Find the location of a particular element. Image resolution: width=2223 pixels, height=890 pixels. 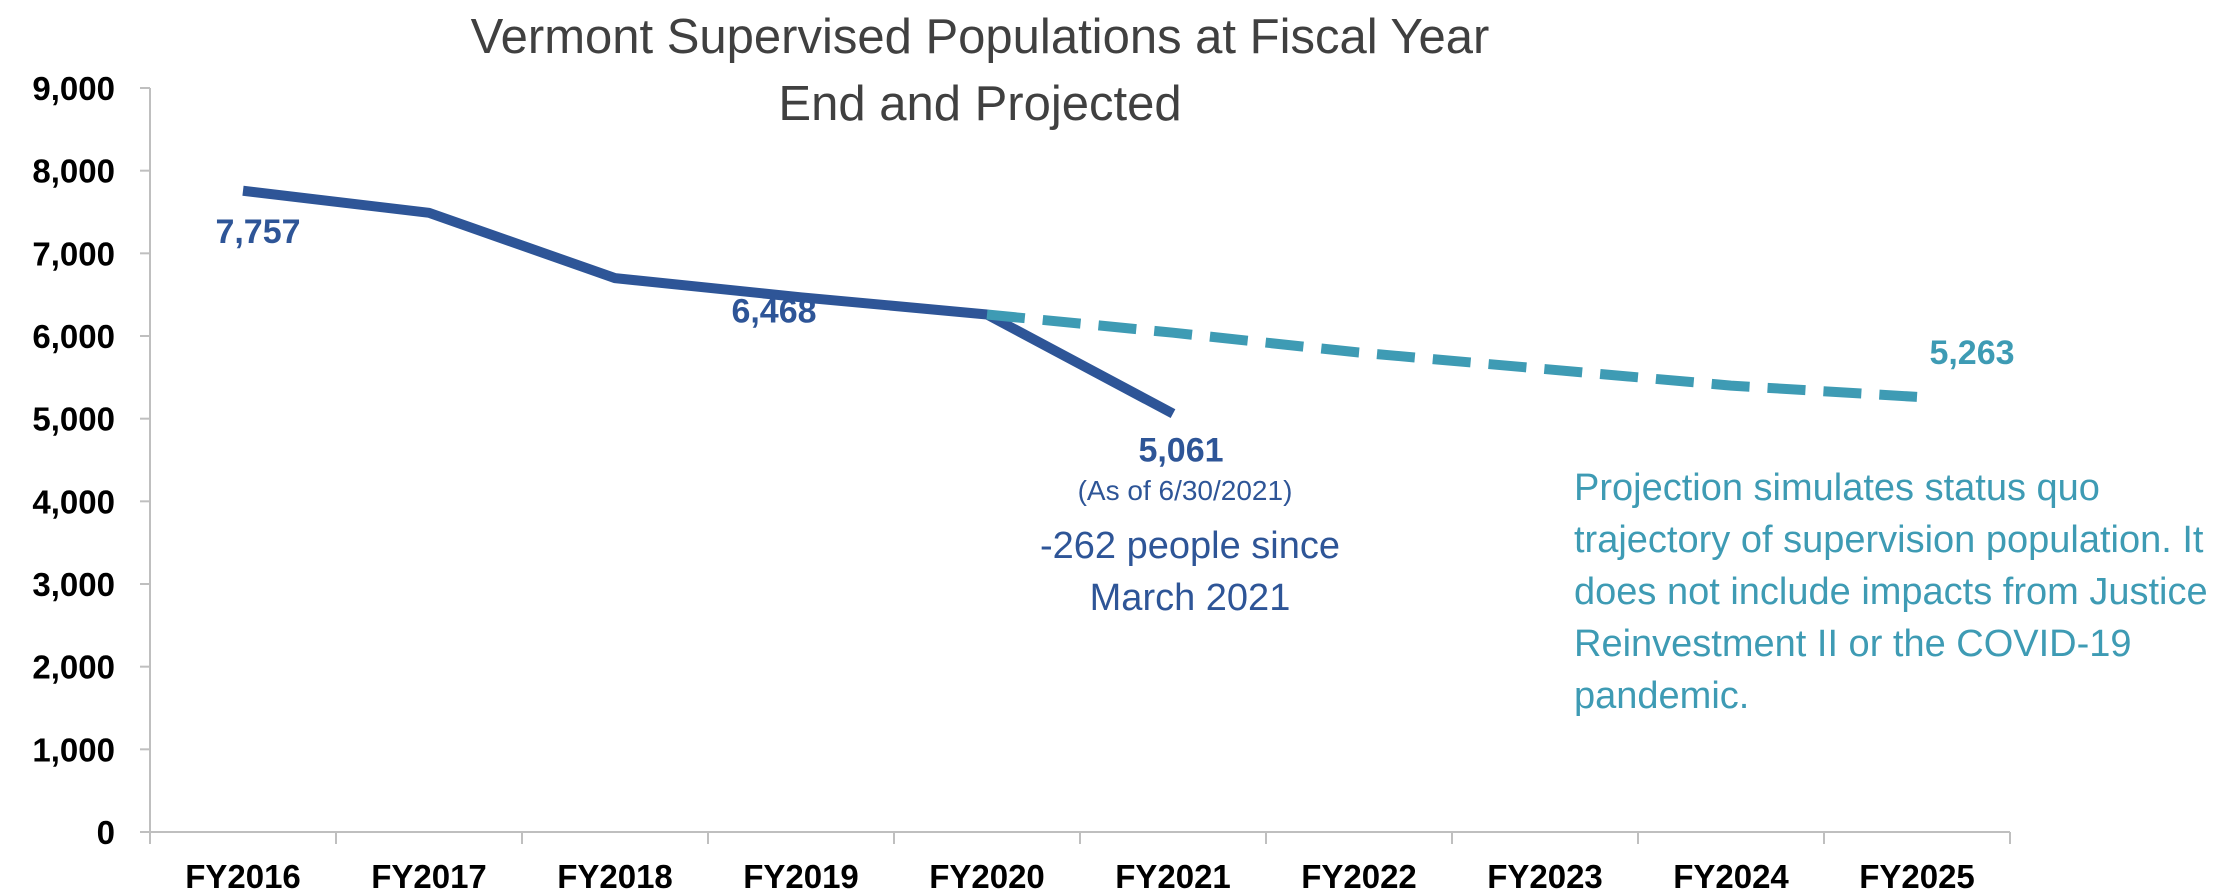

x-tick-label: FY2021 is located at coordinates (1173, 874).